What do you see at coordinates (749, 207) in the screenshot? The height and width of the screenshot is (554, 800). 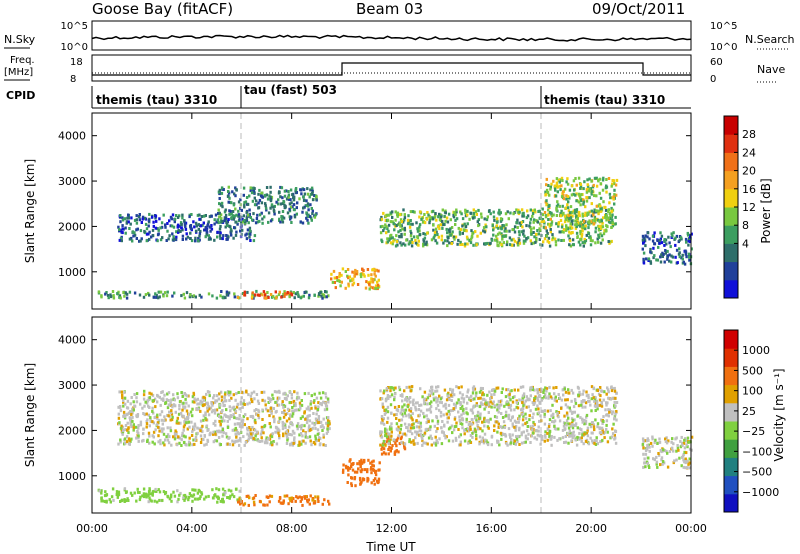 I see `colorbar-tick-label: 12` at bounding box center [749, 207].